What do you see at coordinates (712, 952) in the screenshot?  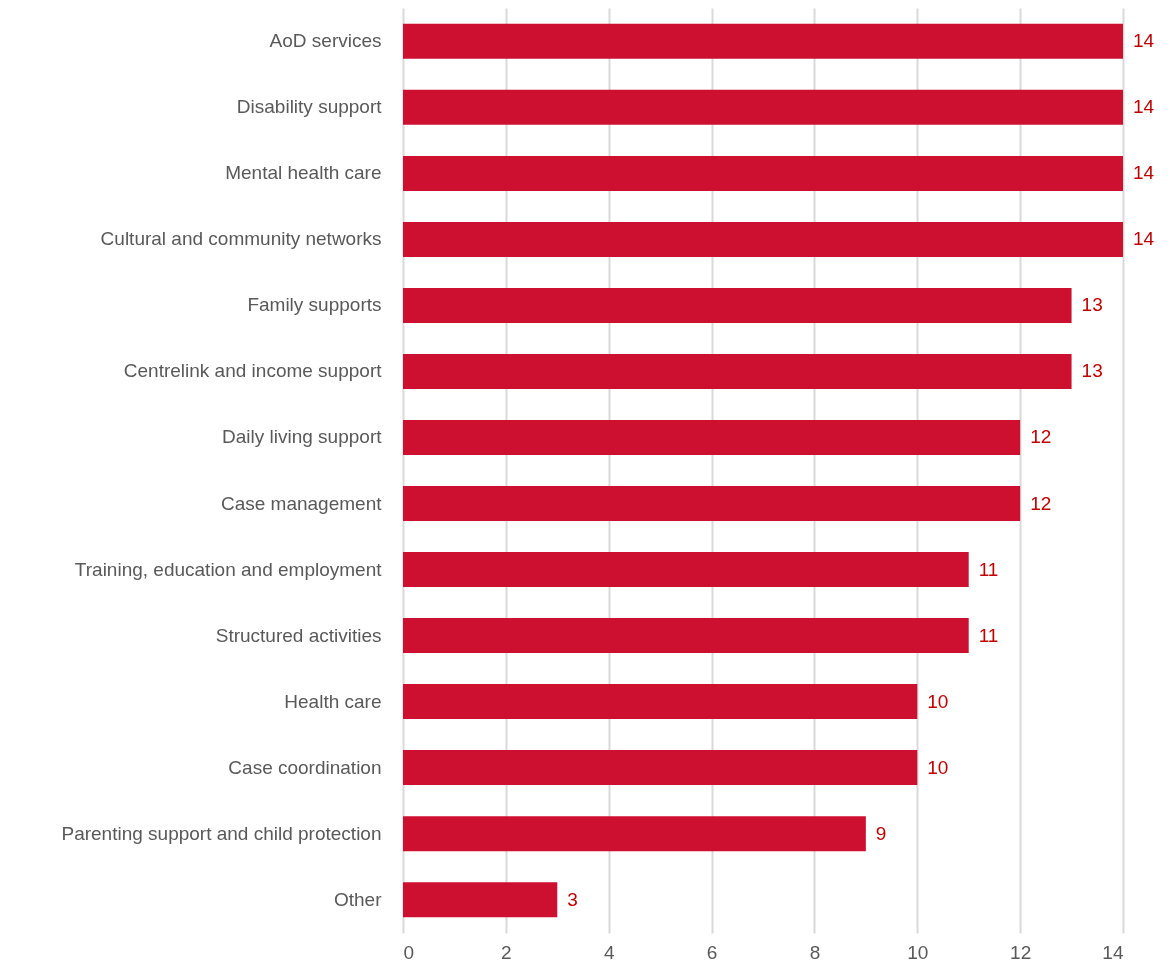 I see `x-tick-label: 6` at bounding box center [712, 952].